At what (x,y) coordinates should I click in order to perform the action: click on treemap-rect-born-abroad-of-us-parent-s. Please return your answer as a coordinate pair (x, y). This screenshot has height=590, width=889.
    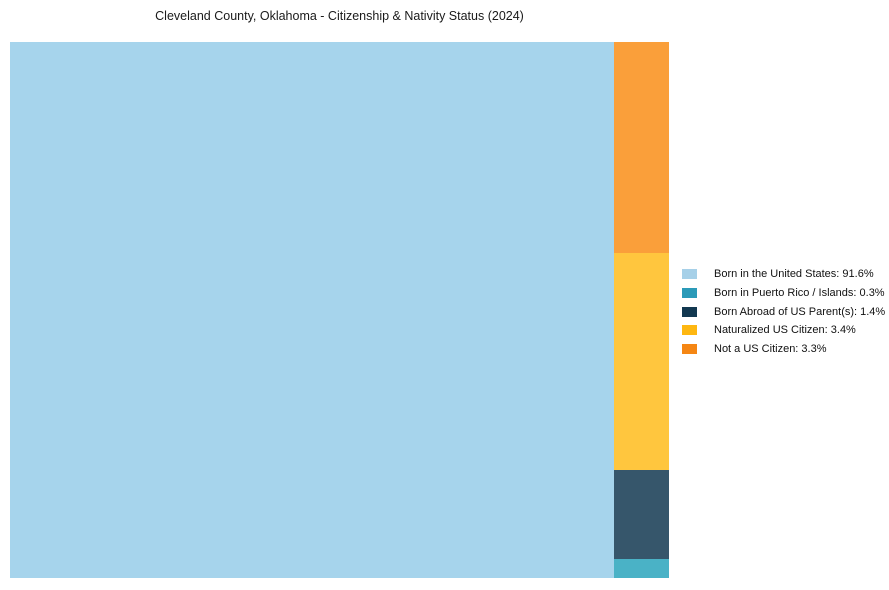
    Looking at the image, I should click on (641, 514).